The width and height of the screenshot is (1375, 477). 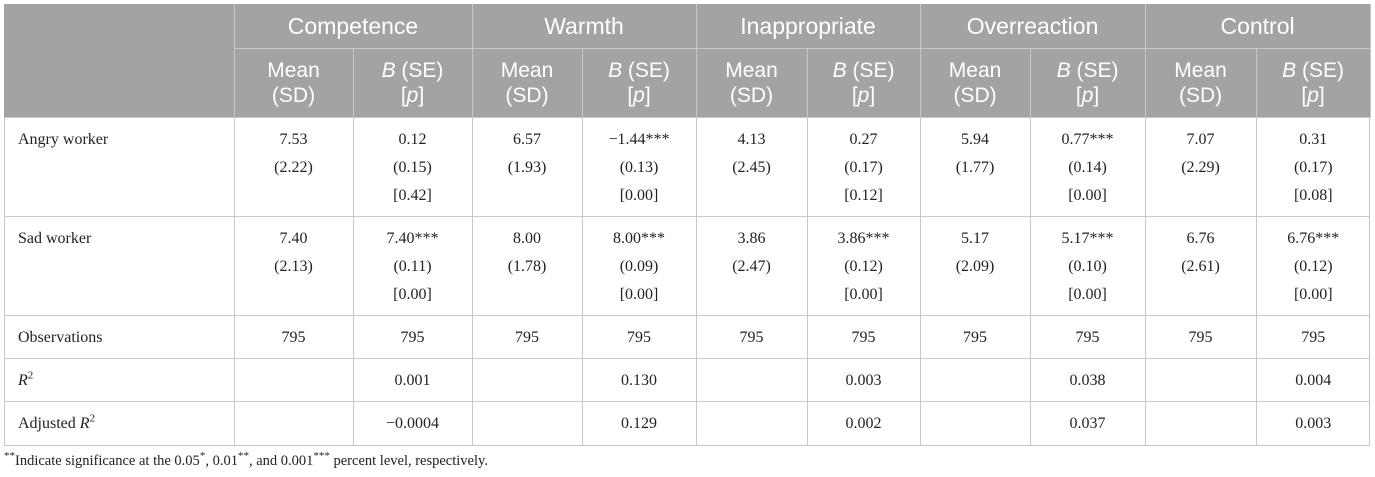 I want to click on cell-value: (2.22), so click(x=293, y=167).